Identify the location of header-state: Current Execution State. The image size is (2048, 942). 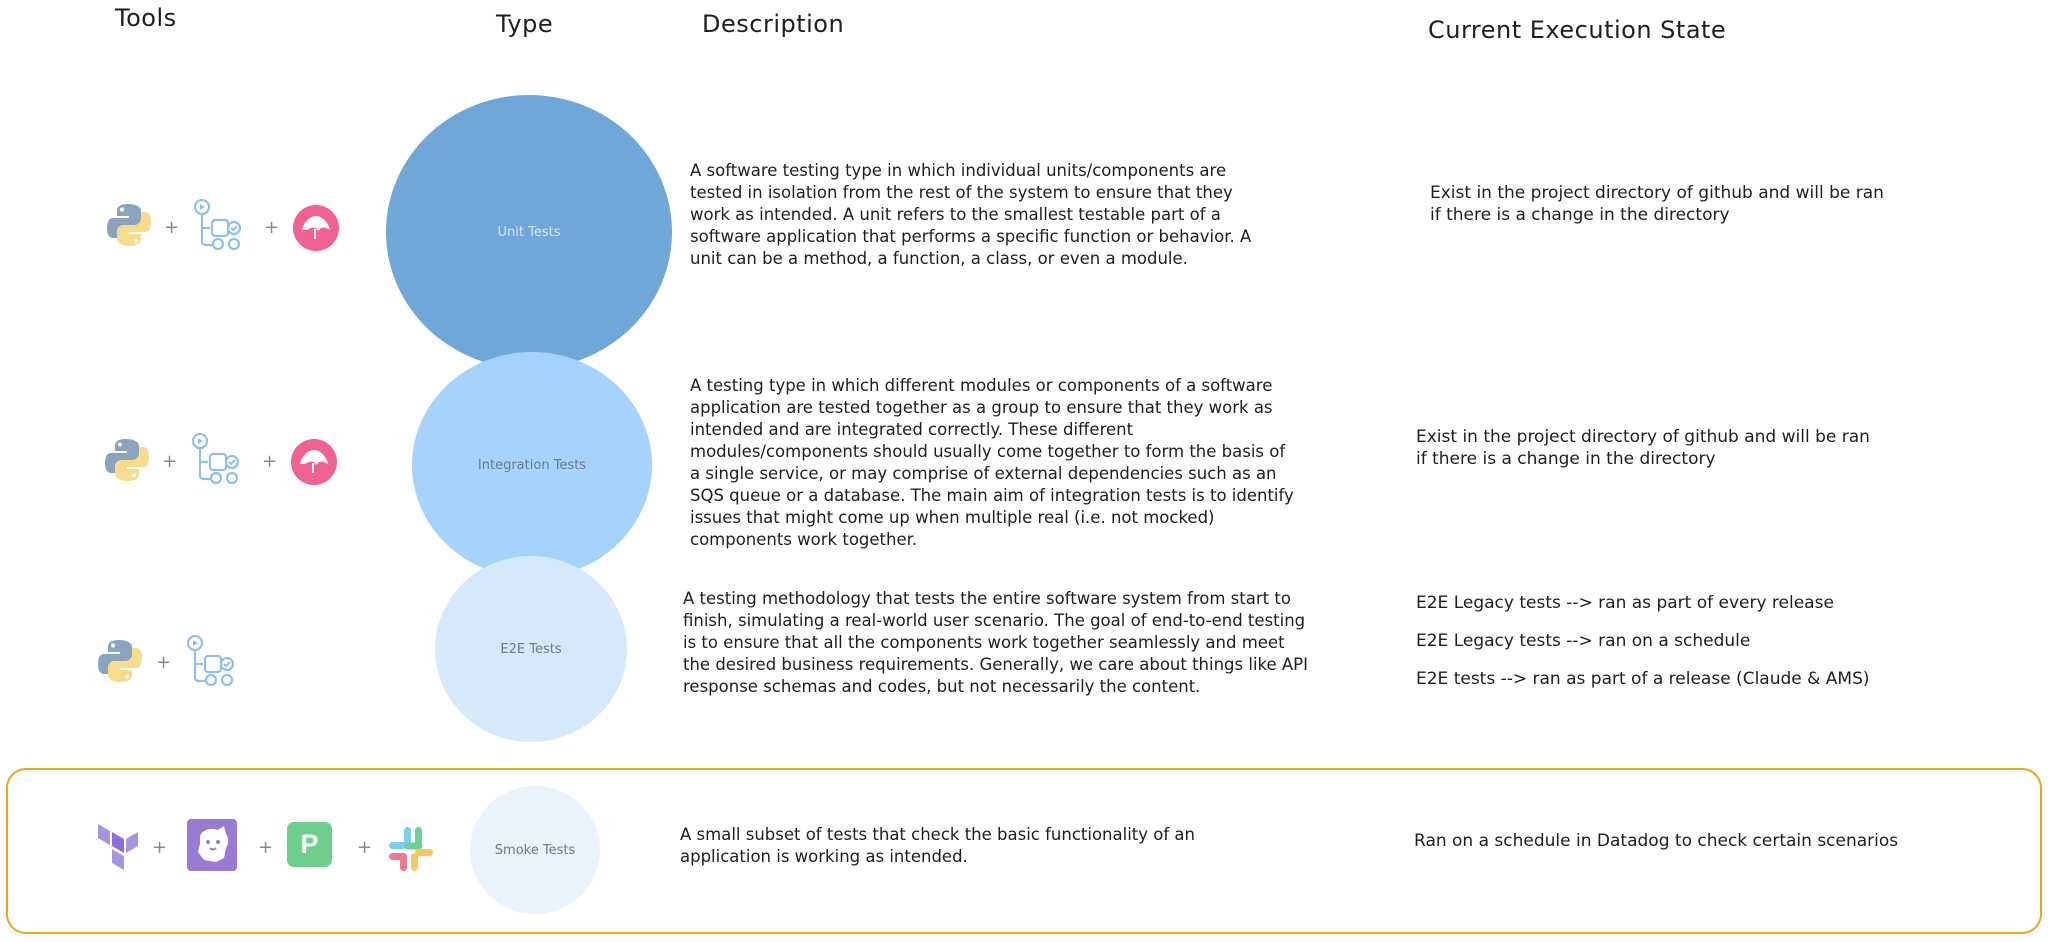
(1577, 30).